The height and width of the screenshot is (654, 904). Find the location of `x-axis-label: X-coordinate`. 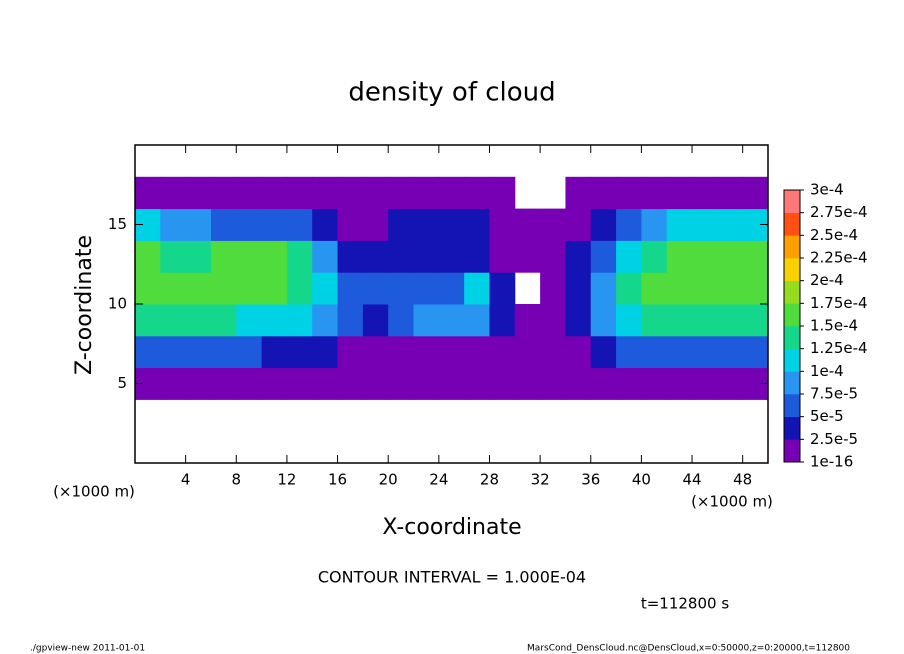

x-axis-label: X-coordinate is located at coordinates (451, 527).